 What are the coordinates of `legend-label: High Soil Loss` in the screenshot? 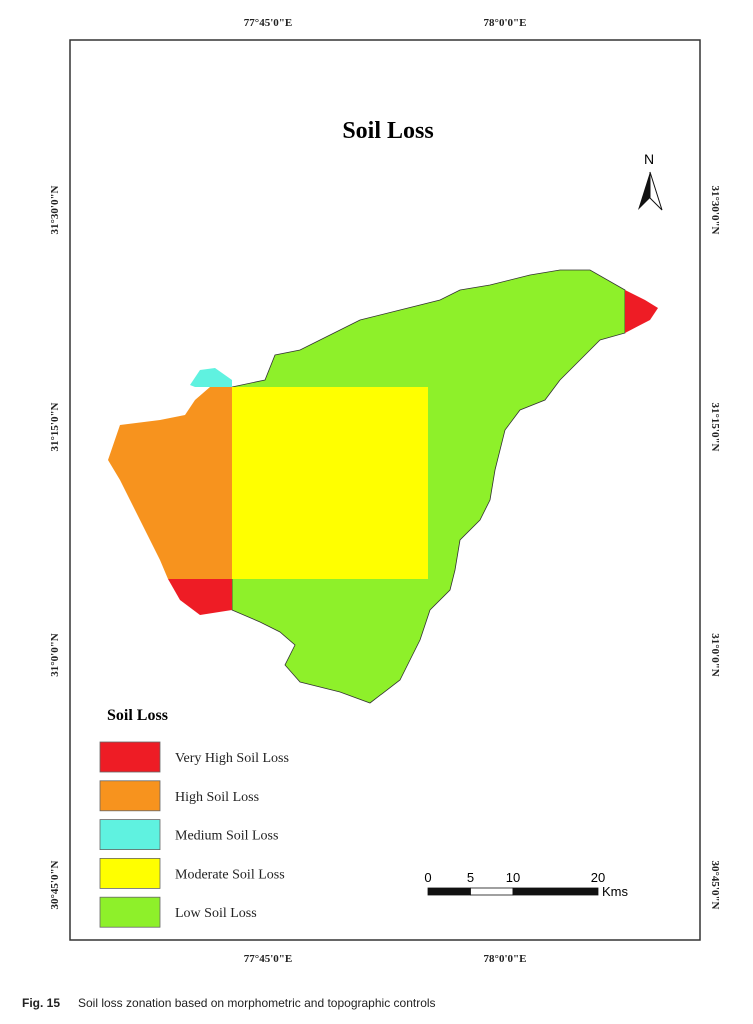 It's located at (217, 797).